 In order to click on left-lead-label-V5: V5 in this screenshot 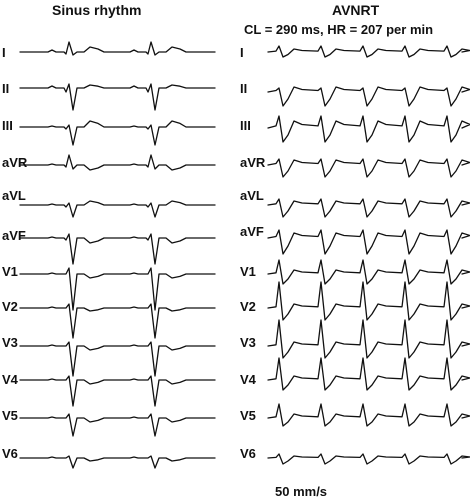, I will do `click(10, 415)`.